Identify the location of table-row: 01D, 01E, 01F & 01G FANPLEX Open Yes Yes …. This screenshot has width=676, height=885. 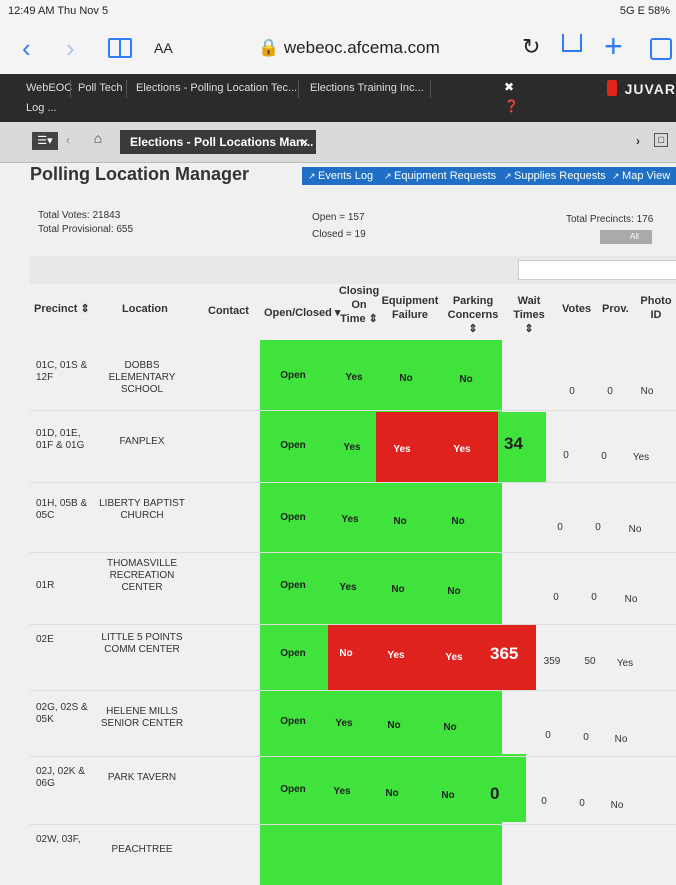
(353, 446).